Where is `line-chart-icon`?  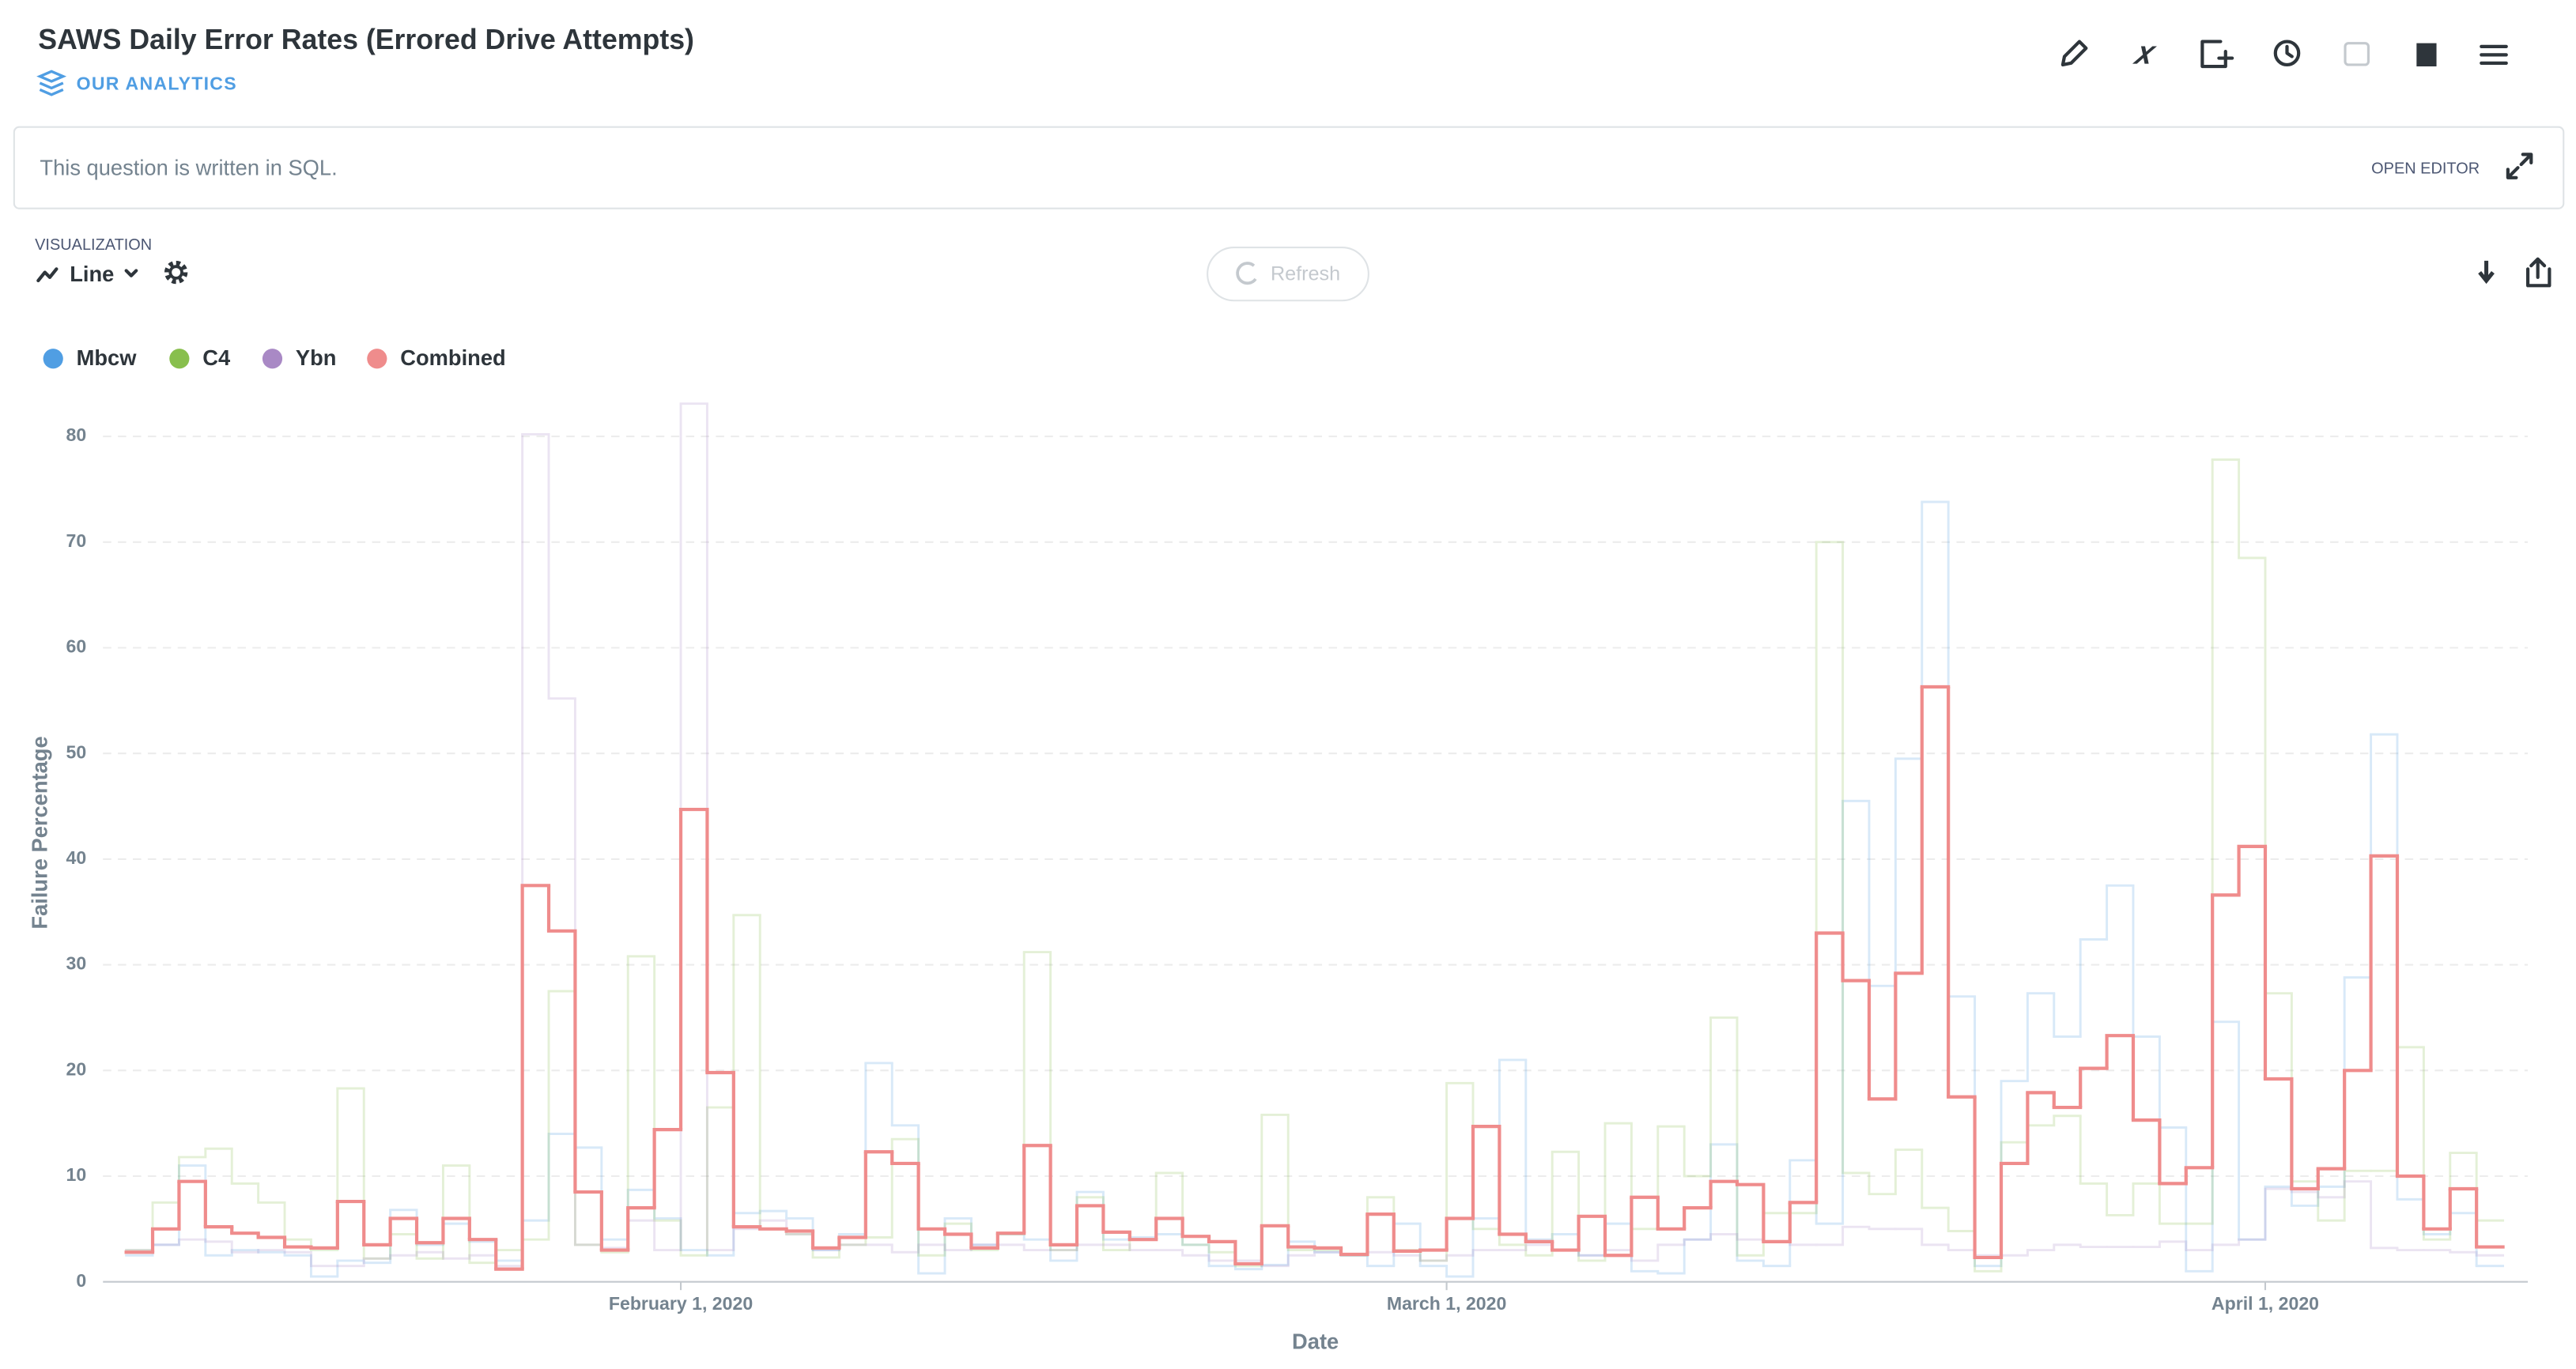 line-chart-icon is located at coordinates (47, 275).